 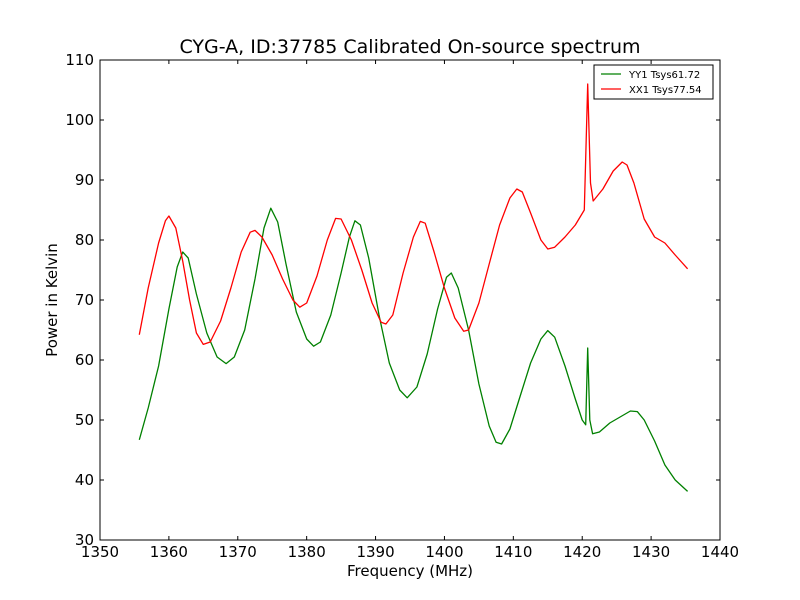 I want to click on x-tick-label: 1400, so click(x=444, y=552).